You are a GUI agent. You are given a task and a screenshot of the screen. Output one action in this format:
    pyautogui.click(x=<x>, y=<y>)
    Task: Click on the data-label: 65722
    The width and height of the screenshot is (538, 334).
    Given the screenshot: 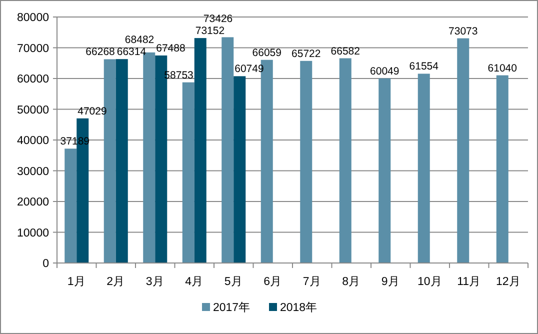 What is the action you would take?
    pyautogui.click(x=306, y=54)
    